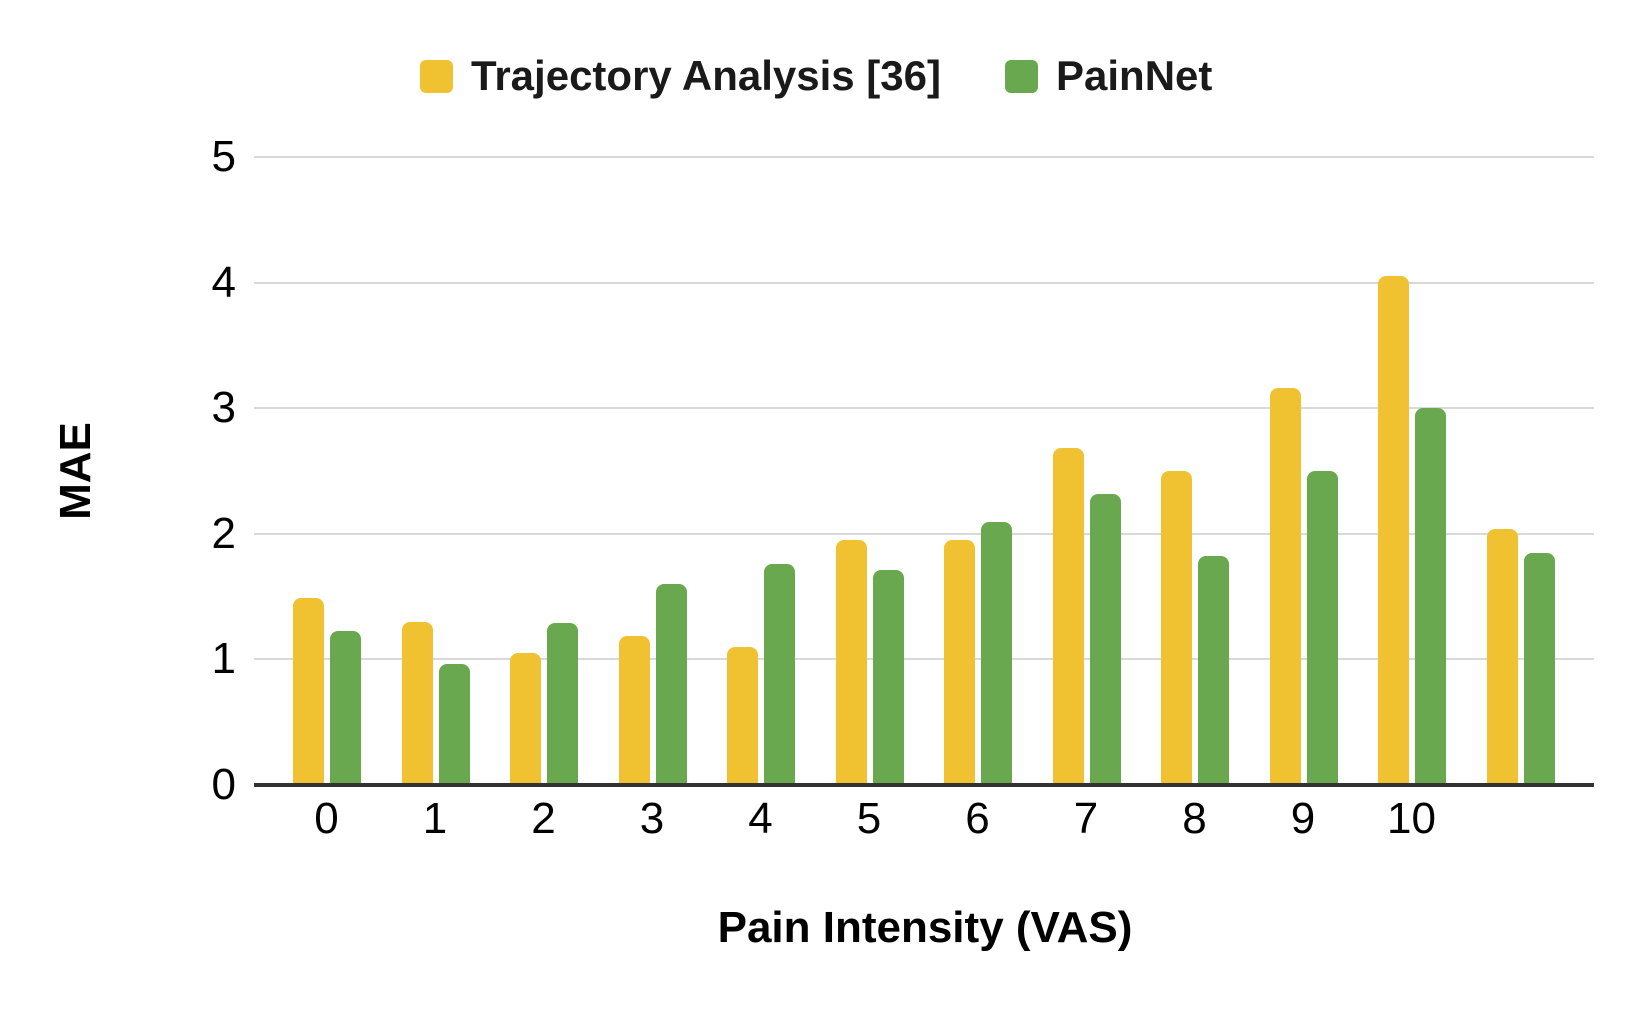  What do you see at coordinates (1194, 818) in the screenshot?
I see `x-tick-label: 8` at bounding box center [1194, 818].